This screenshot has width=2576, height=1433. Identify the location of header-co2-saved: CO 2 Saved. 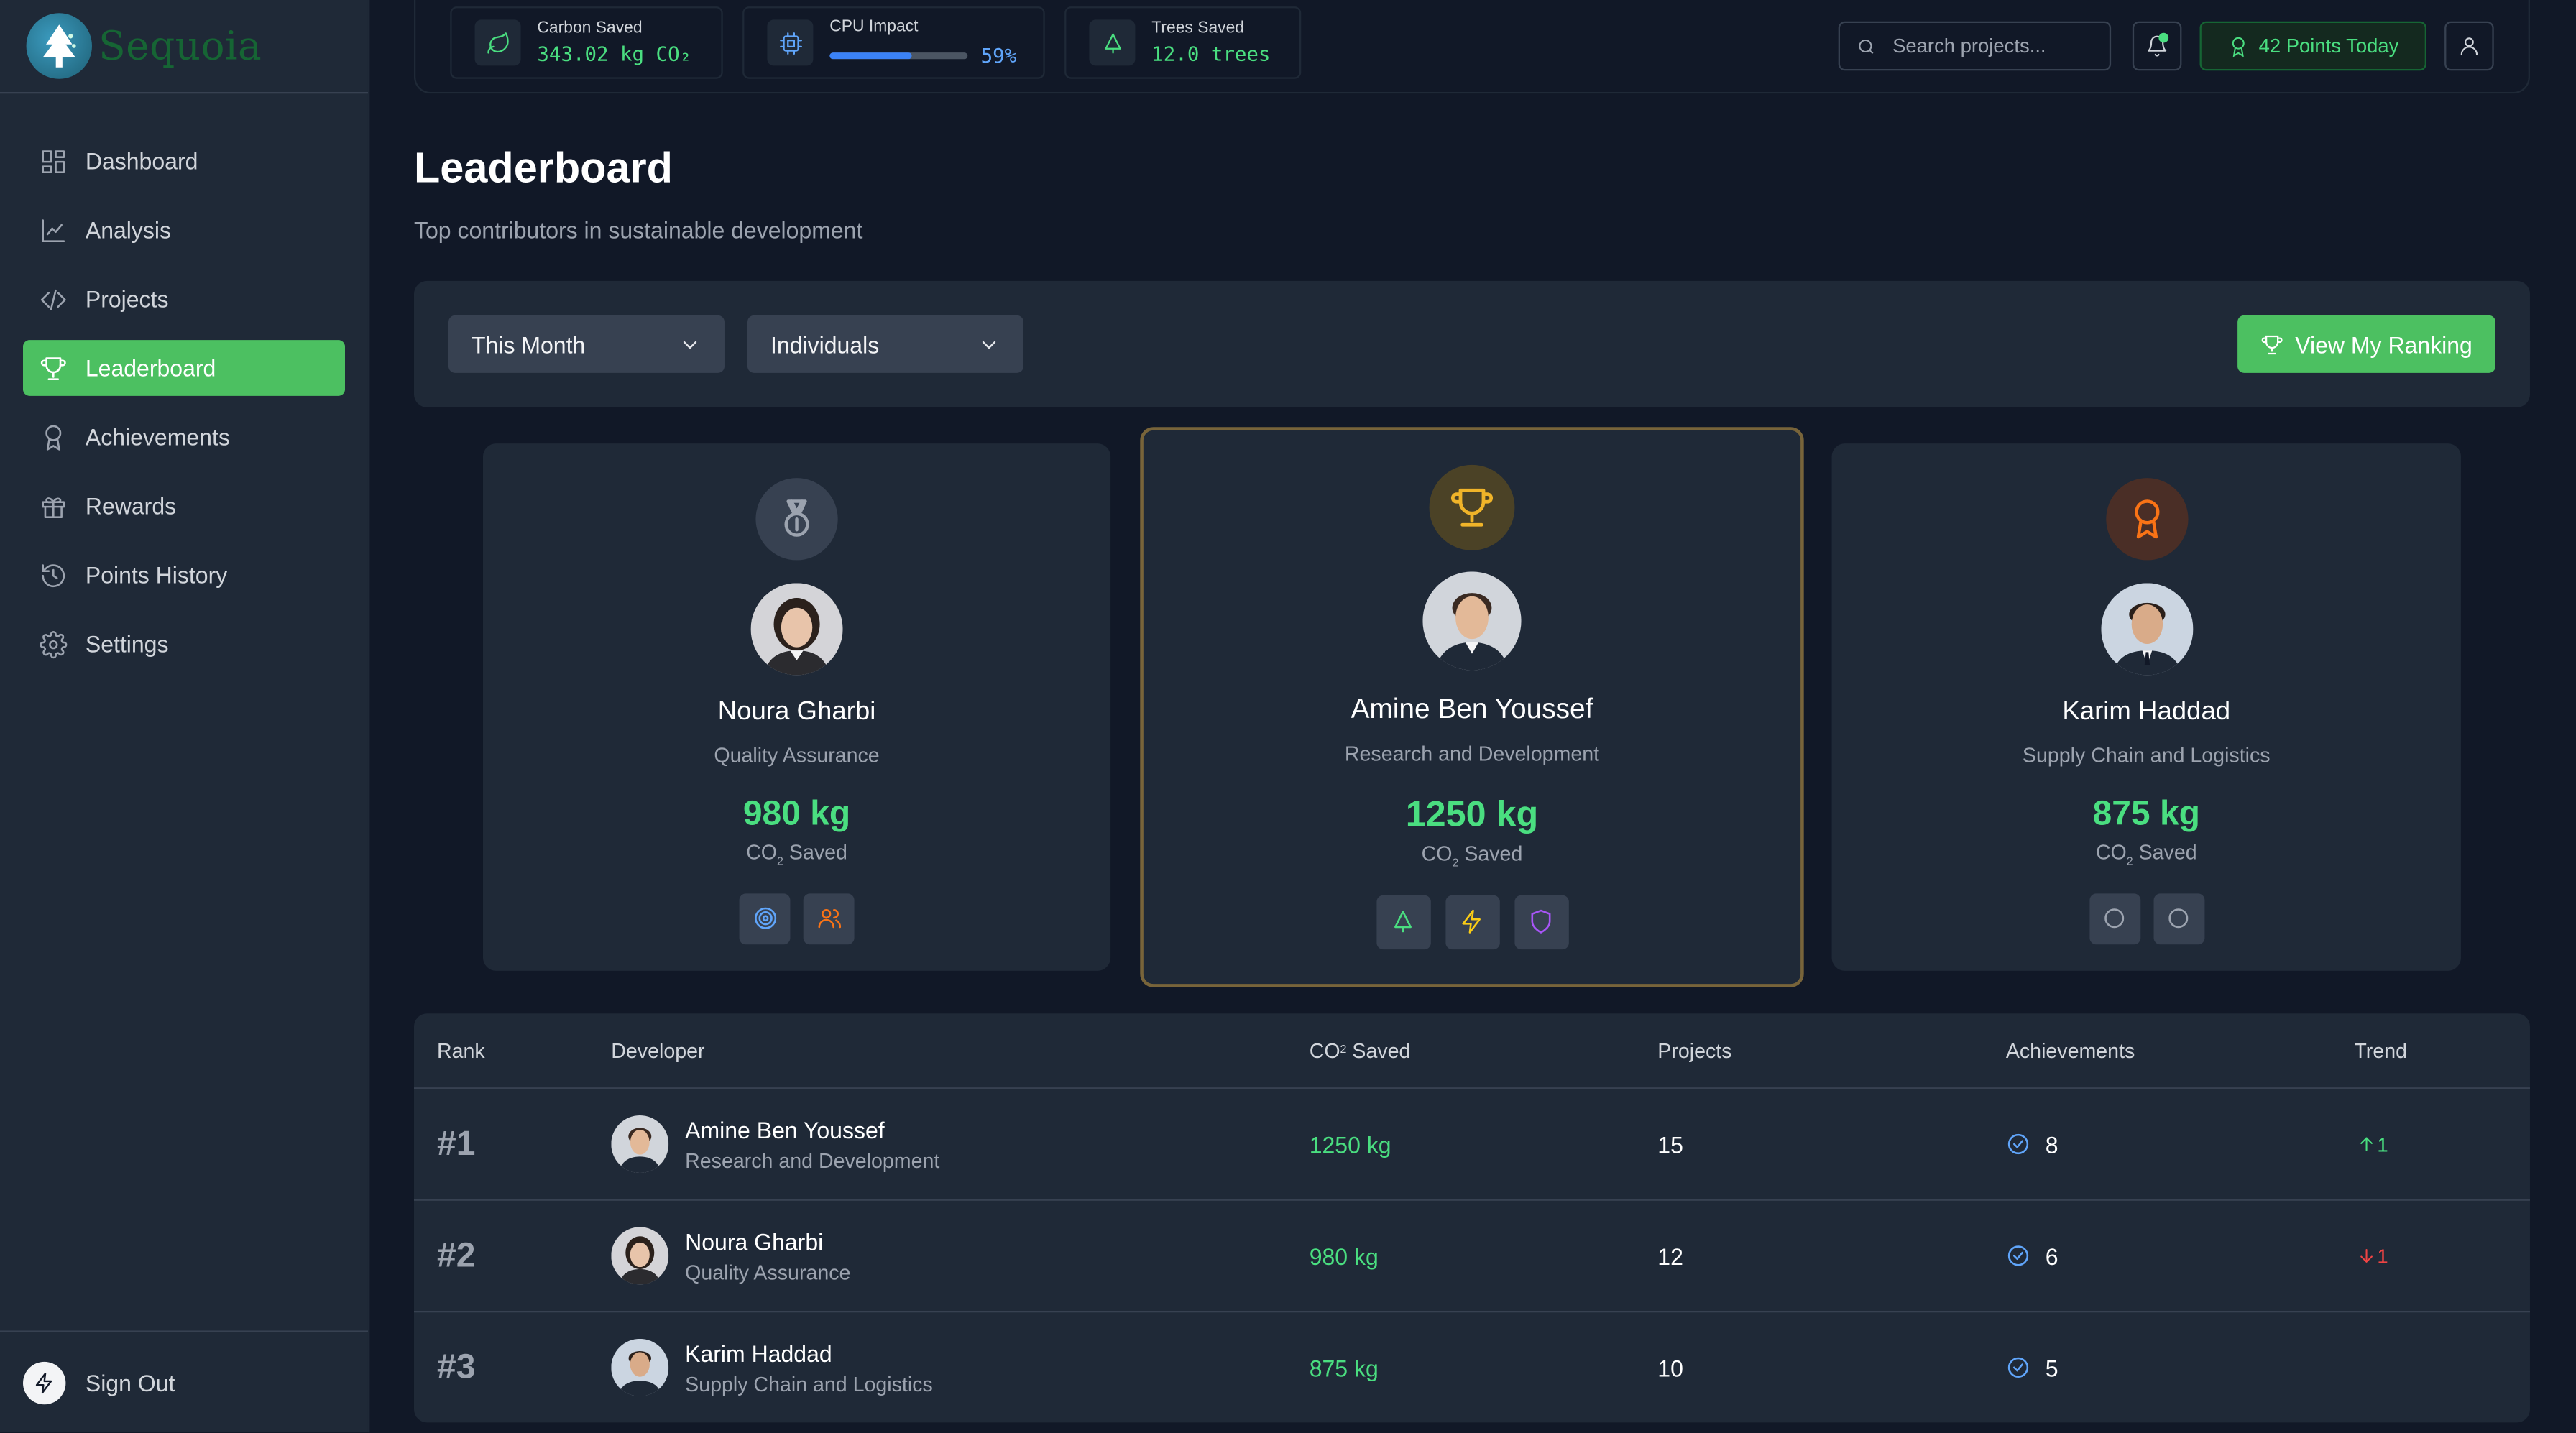
(1360, 1050).